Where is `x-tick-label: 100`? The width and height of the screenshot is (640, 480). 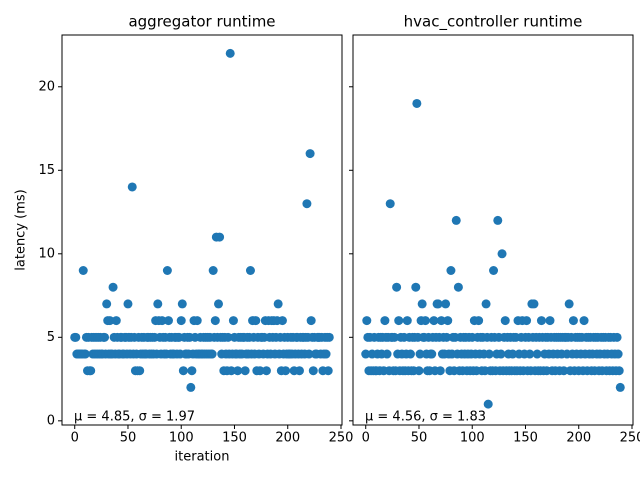 x-tick-label: 100 is located at coordinates (181, 438).